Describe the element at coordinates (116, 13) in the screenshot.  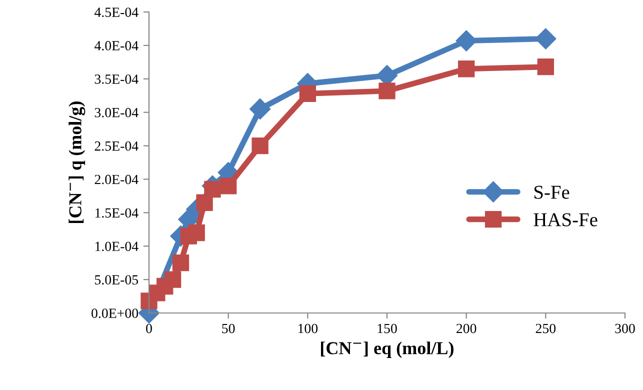
I see `y-tick-label: 4.5E-04` at that location.